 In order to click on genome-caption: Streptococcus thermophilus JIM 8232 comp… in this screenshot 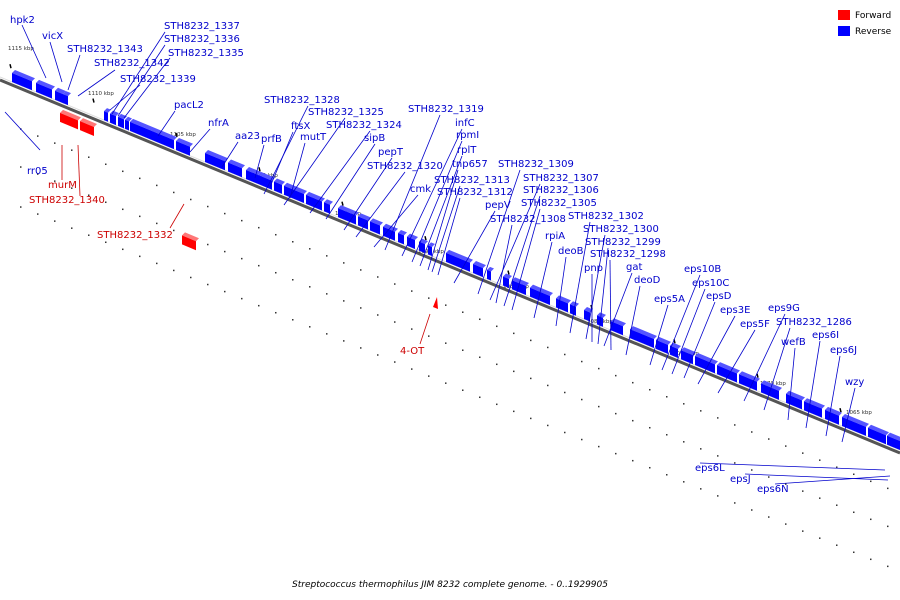, I will do `click(450, 585)`.